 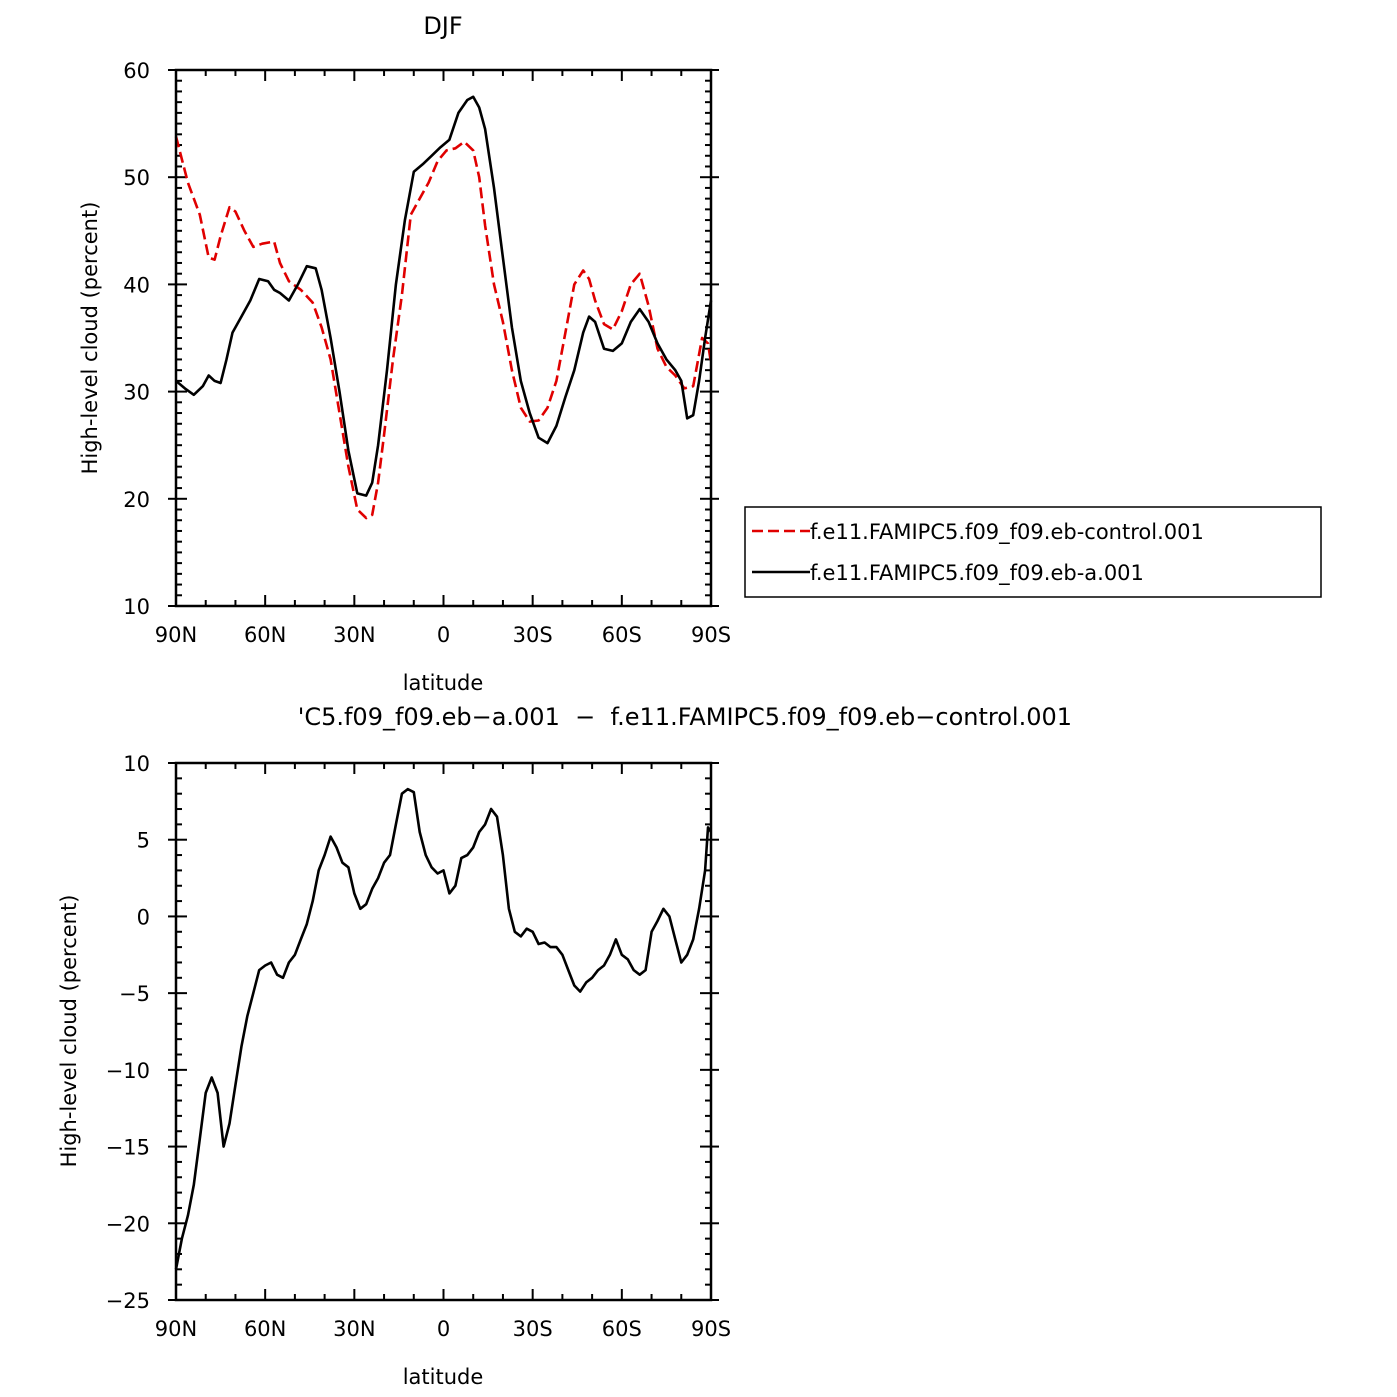 What do you see at coordinates (136, 764) in the screenshot?
I see `bottom-y-tick-label: 10` at bounding box center [136, 764].